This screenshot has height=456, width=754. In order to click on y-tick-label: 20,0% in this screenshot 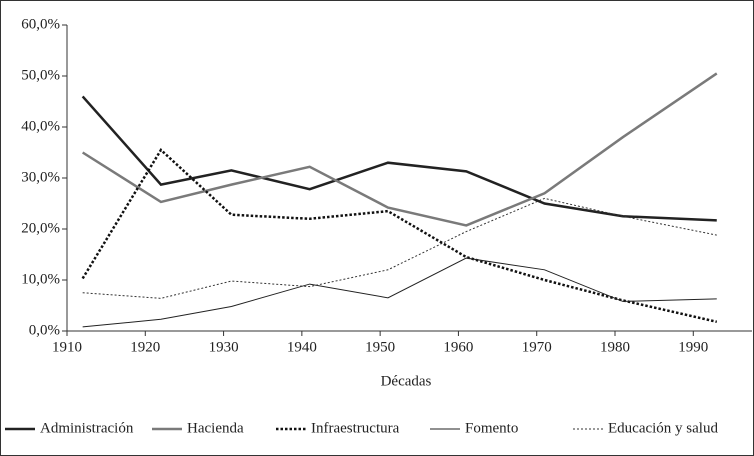, I will do `click(40, 228)`.